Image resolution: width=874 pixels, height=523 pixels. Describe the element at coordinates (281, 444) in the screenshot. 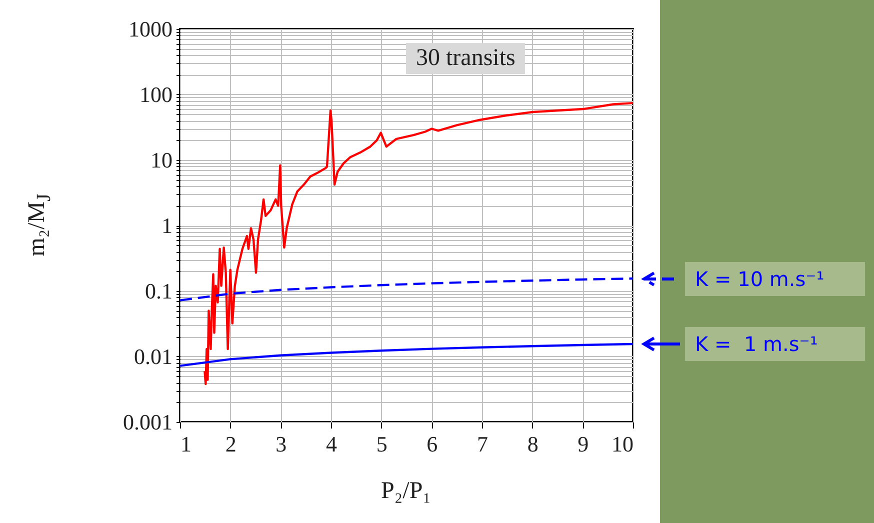

I see `x-tick-label: 3` at that location.